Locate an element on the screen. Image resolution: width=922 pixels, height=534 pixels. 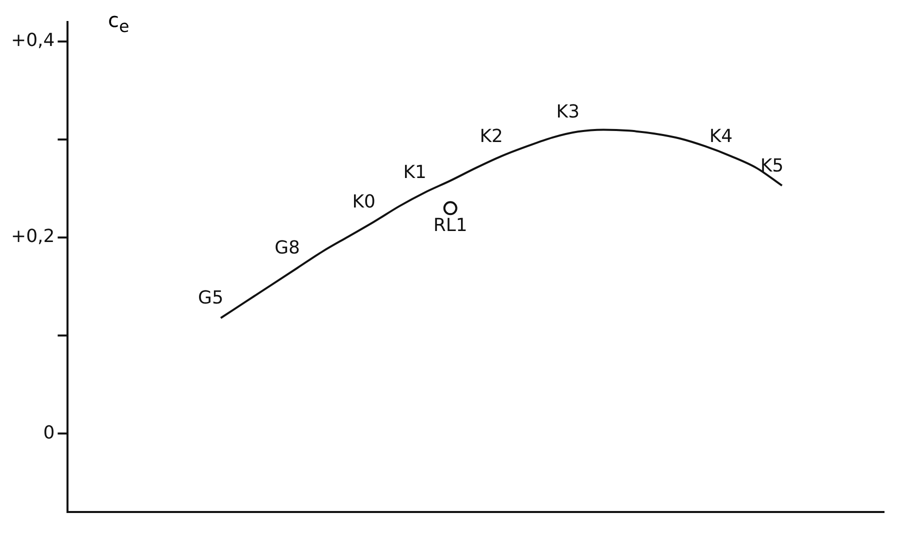
data-label: K5 is located at coordinates (772, 165).